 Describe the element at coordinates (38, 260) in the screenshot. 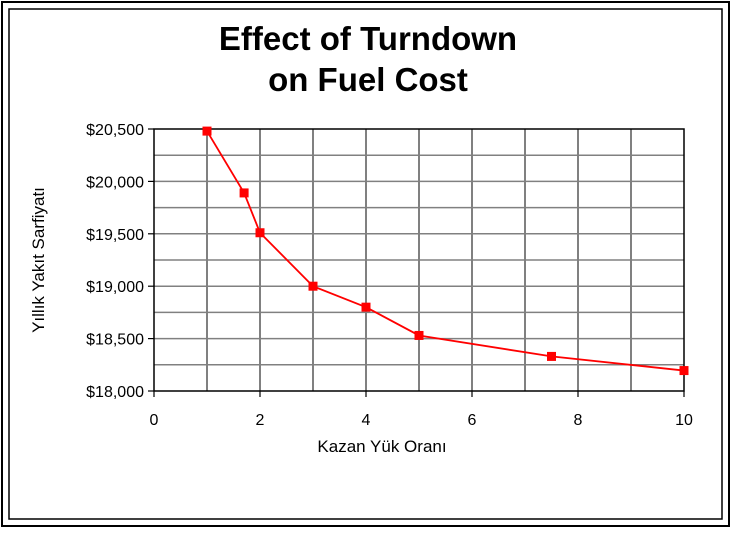

I see `y-axis-label: Yıllık Yakıt Sarfiyatı` at that location.